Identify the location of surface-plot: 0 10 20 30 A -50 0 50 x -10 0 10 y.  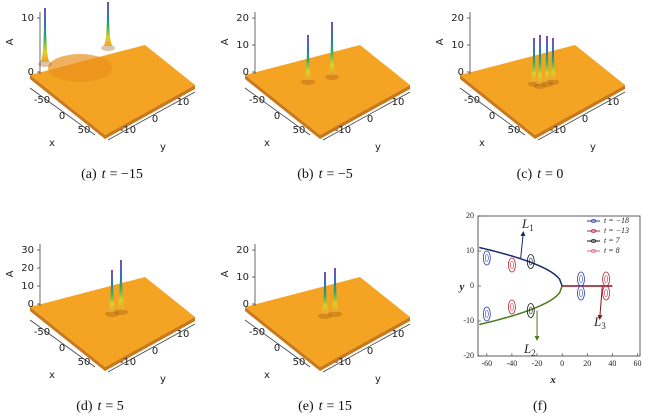
(100, 314).